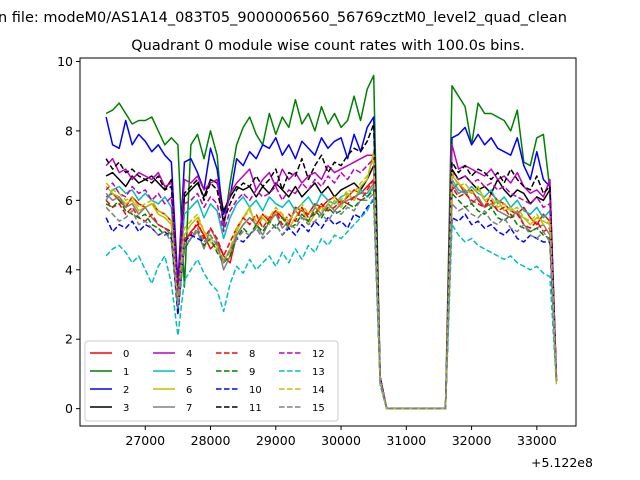 This screenshot has width=640, height=480. What do you see at coordinates (69, 130) in the screenshot?
I see `y-tick-label: 8` at bounding box center [69, 130].